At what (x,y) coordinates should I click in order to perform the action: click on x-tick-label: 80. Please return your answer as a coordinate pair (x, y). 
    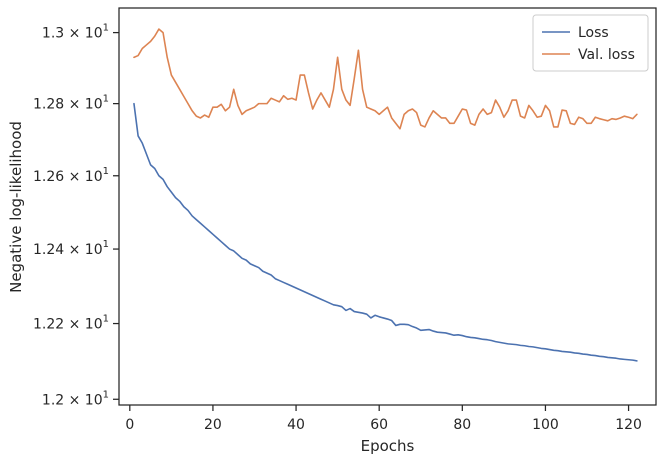
    Looking at the image, I should click on (462, 425).